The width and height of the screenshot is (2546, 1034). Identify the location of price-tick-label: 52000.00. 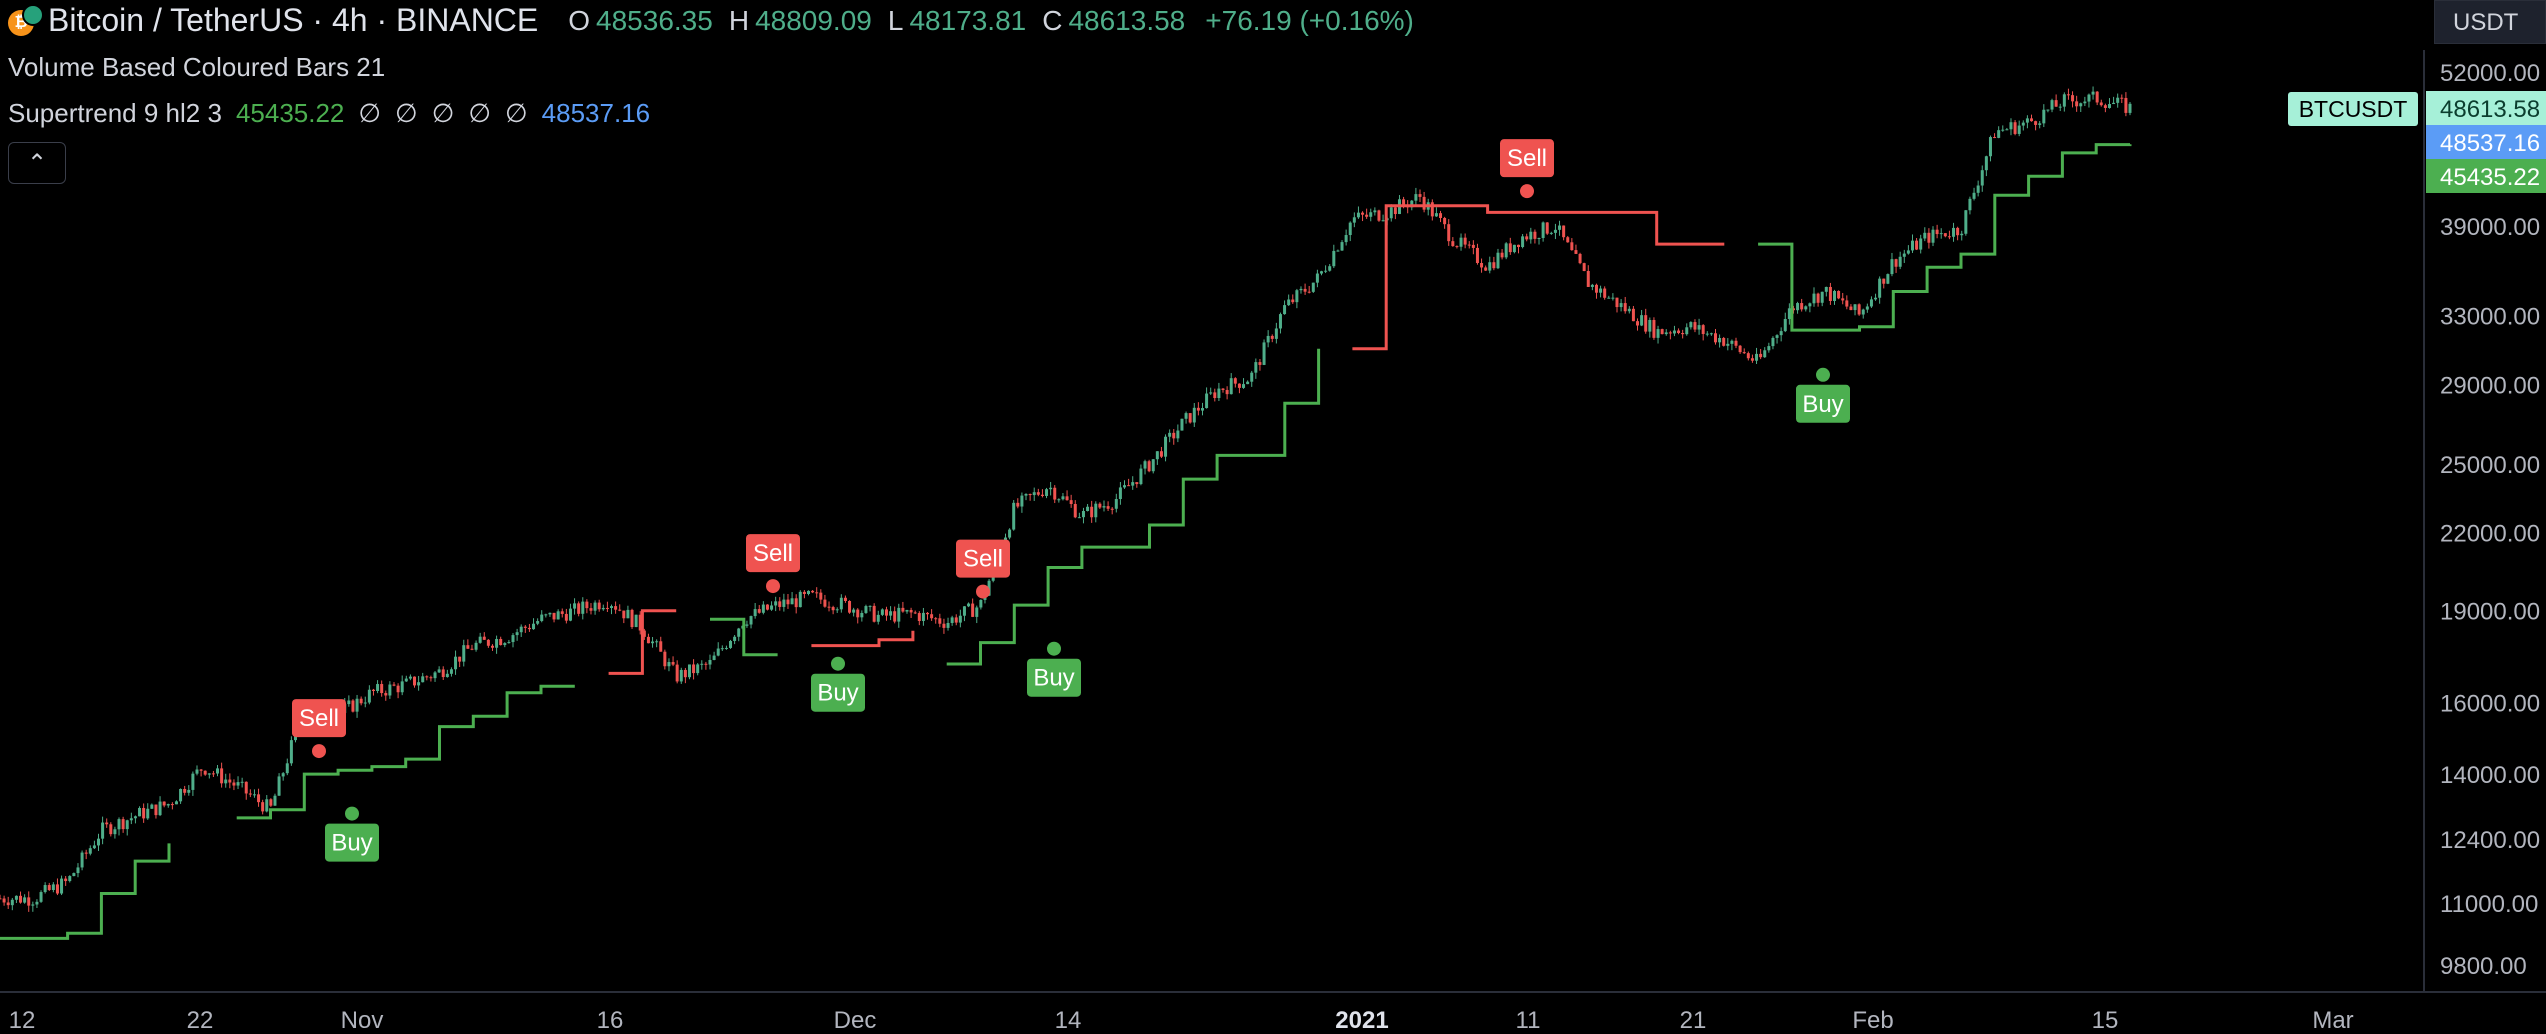
(2490, 73).